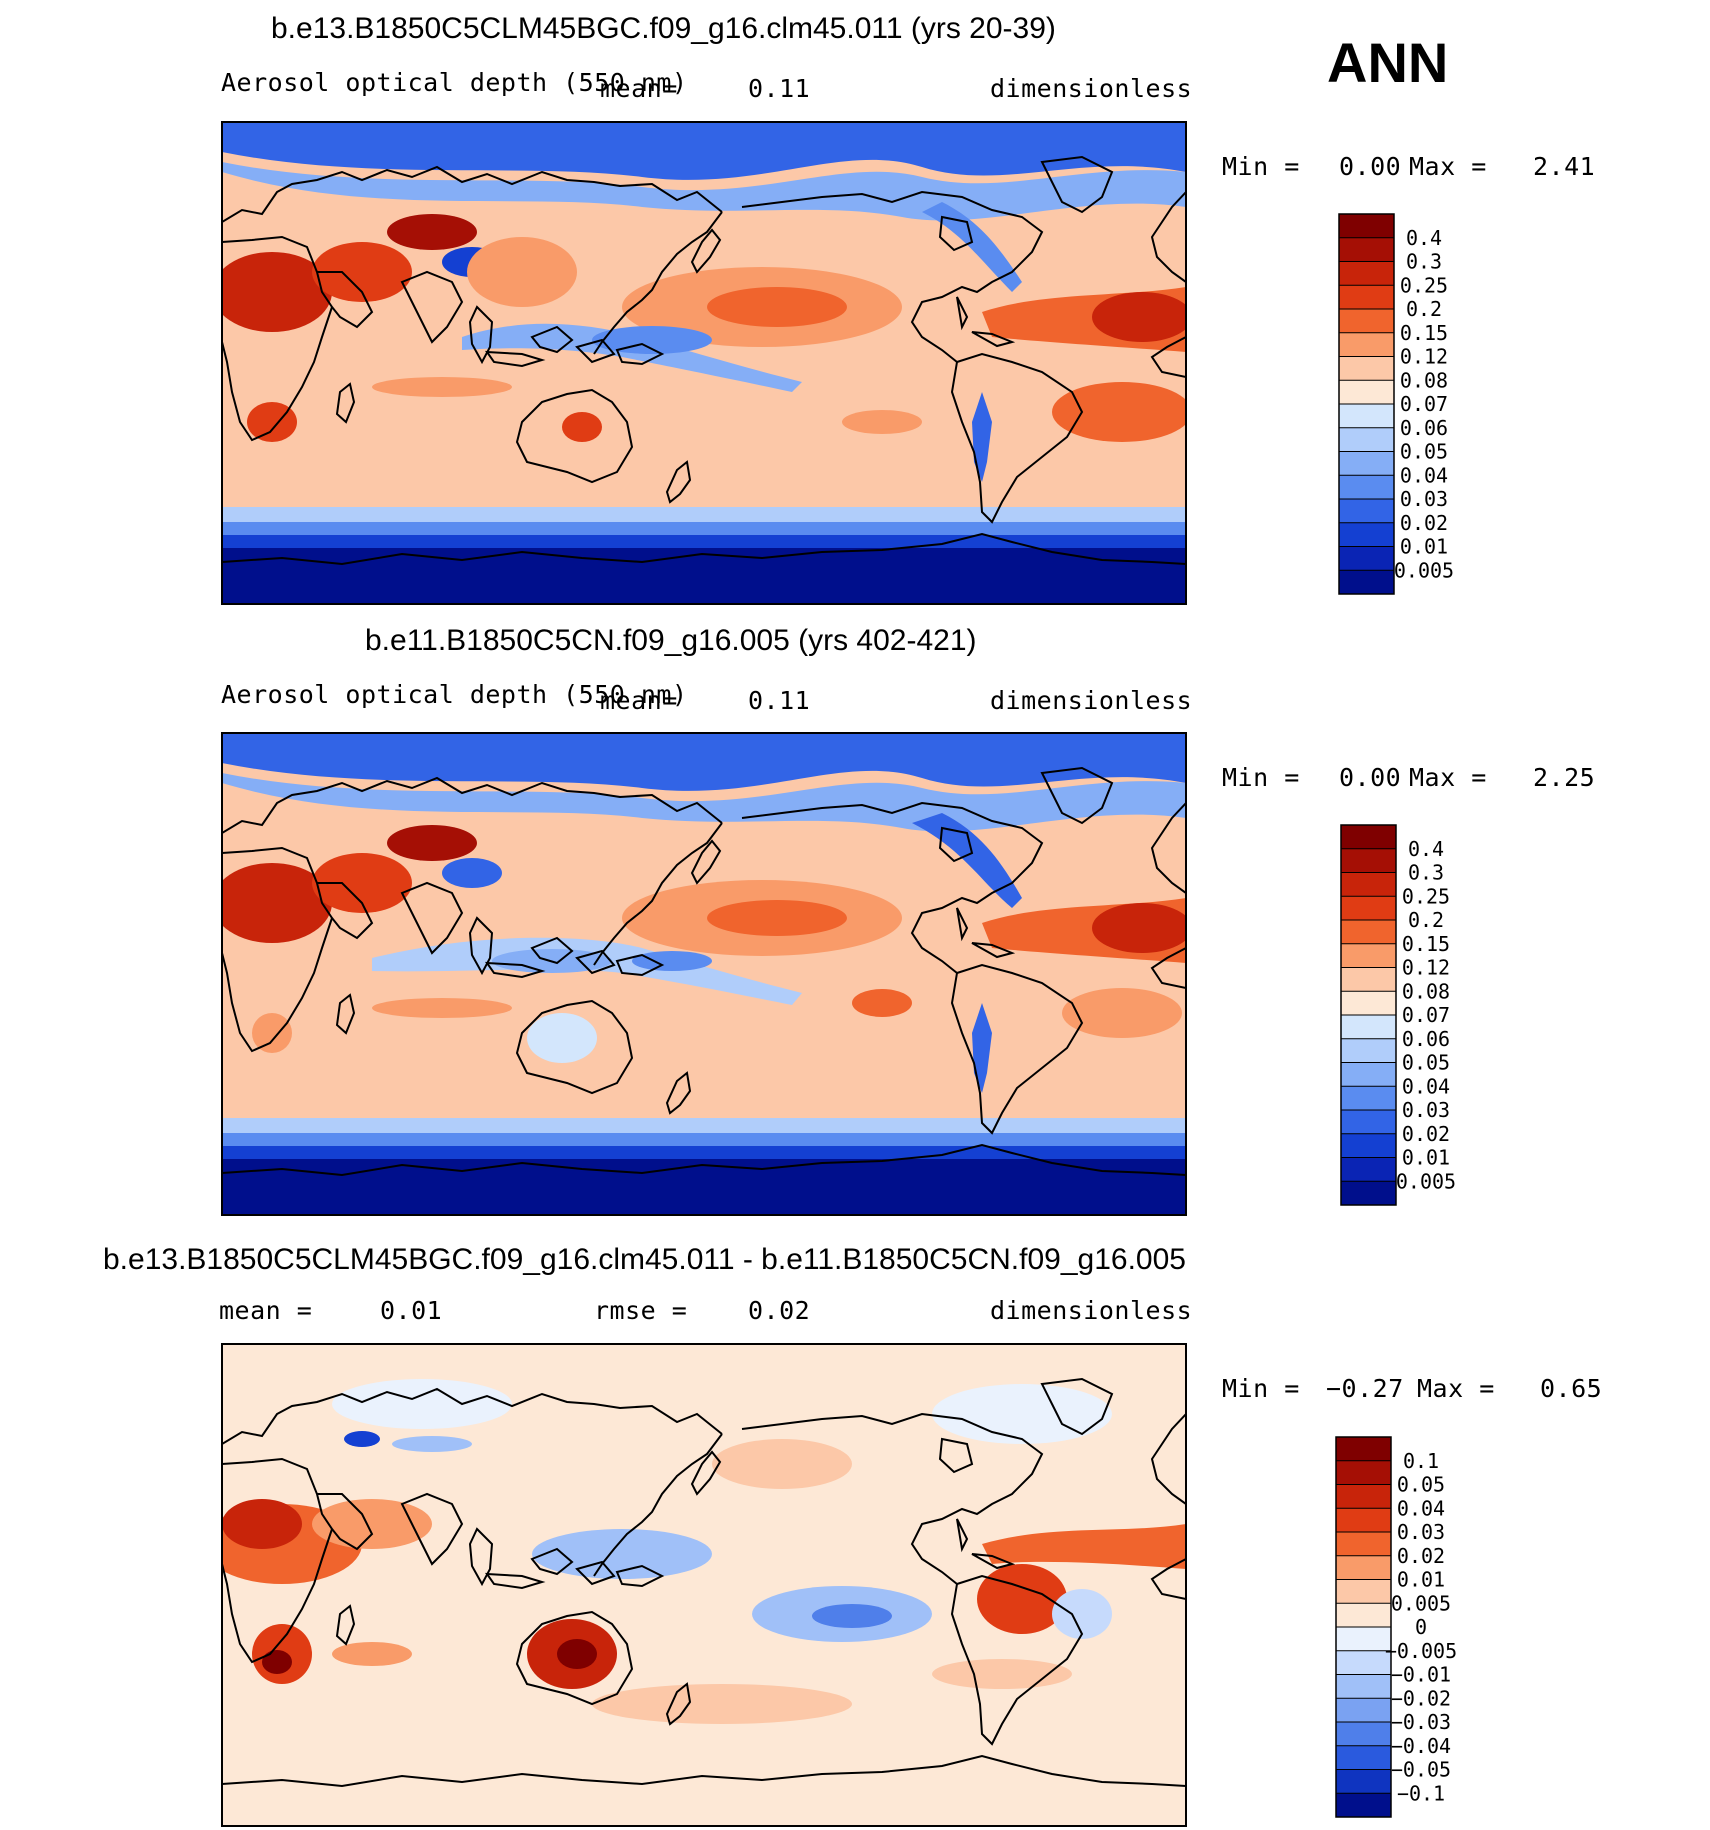 This screenshot has width=1710, height=1830. I want to click on colorbar-2-label: 0.4, so click(1426, 849).